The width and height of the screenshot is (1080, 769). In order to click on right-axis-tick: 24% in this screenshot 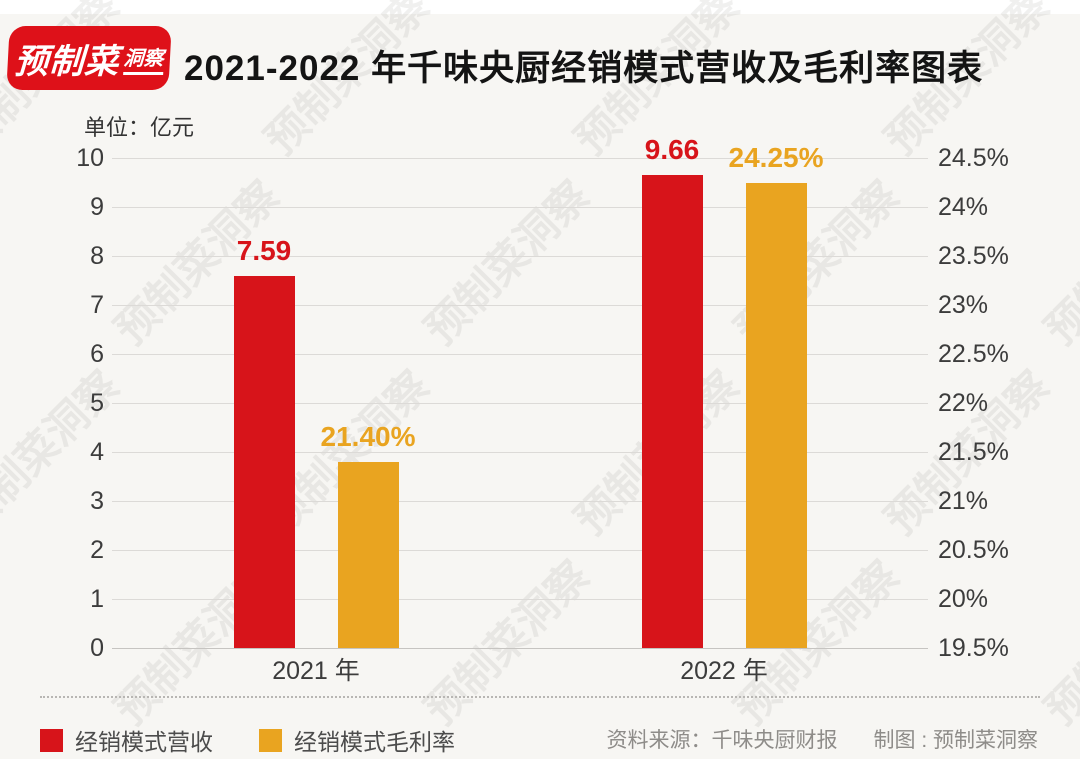, I will do `click(963, 207)`.